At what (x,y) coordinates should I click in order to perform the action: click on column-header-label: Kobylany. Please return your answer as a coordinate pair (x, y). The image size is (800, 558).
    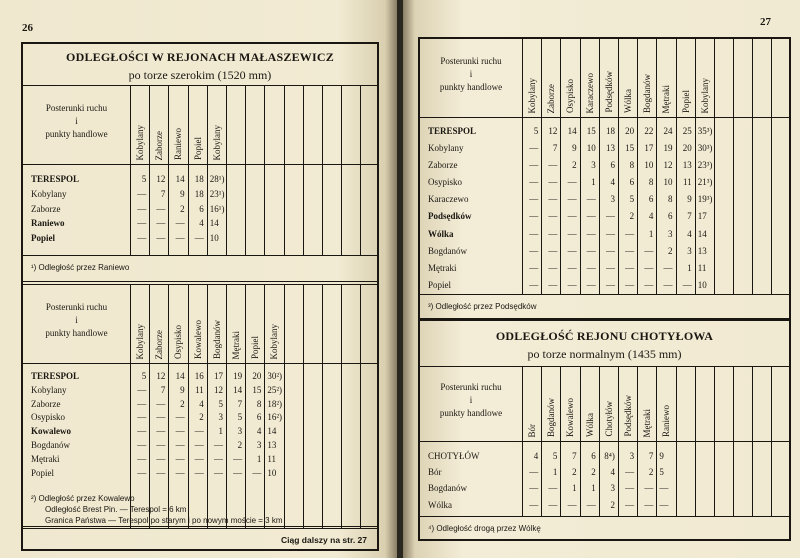
    Looking at the image, I should click on (704, 95).